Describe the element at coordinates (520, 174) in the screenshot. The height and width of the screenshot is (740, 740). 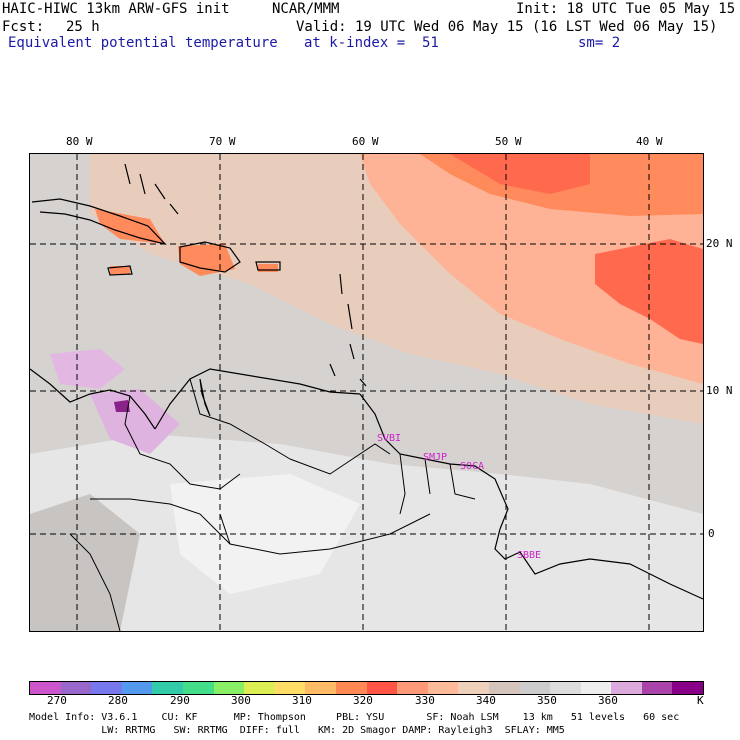
I see `field-red-top` at that location.